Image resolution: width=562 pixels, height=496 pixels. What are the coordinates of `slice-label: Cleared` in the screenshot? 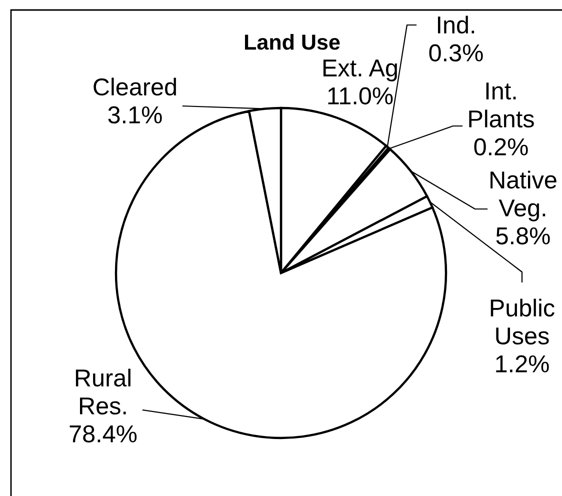 It's located at (135, 87).